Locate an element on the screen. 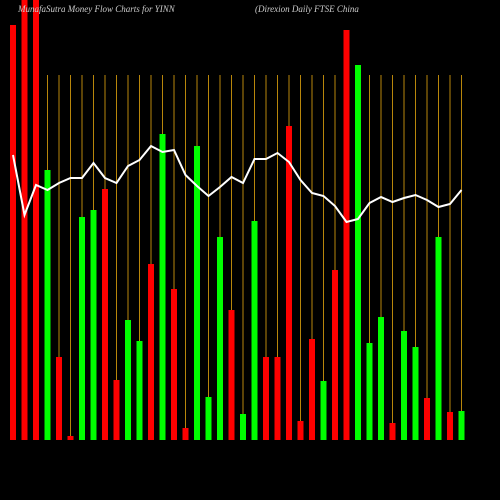 The height and width of the screenshot is (500, 500). money-flow-line is located at coordinates (237, 184).